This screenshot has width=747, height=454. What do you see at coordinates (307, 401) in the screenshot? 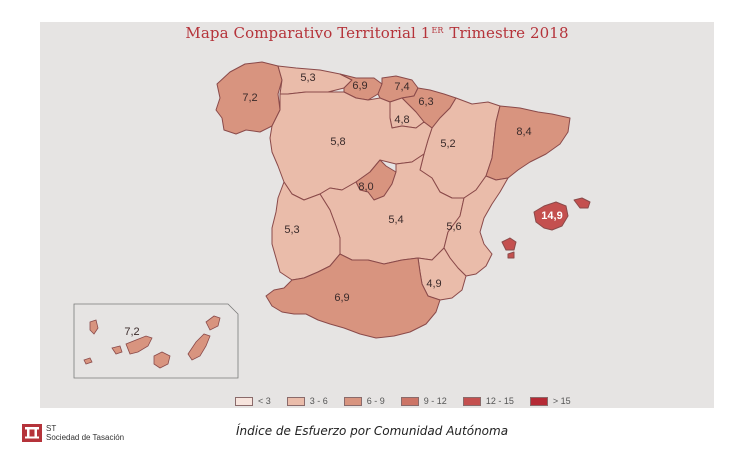
I see `legend-item: 3 - 6` at bounding box center [307, 401].